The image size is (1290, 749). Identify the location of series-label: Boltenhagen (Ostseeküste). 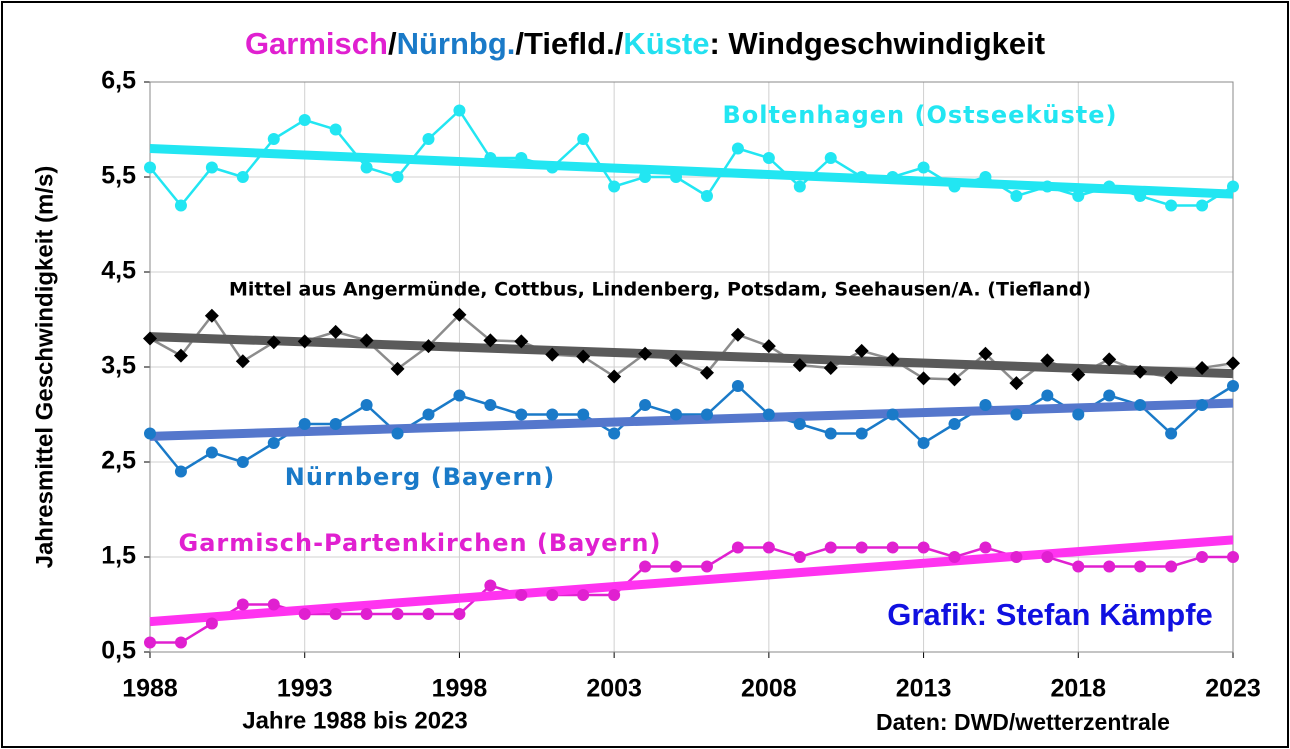
(919, 115).